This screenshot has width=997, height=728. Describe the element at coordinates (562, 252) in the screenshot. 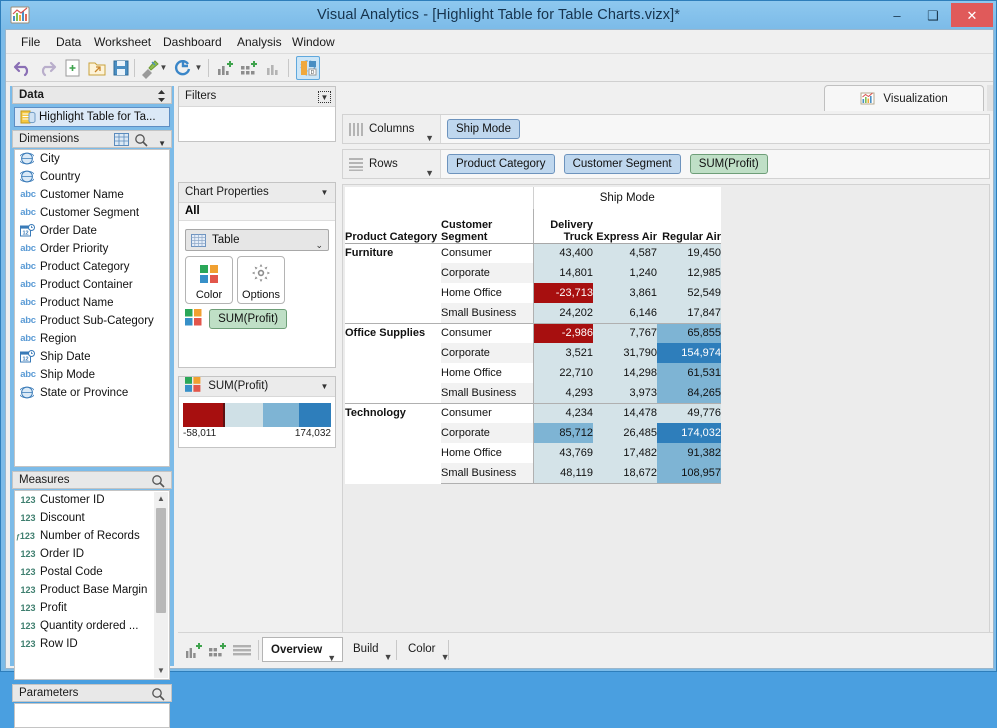

I see `cell-value: 43,400` at that location.